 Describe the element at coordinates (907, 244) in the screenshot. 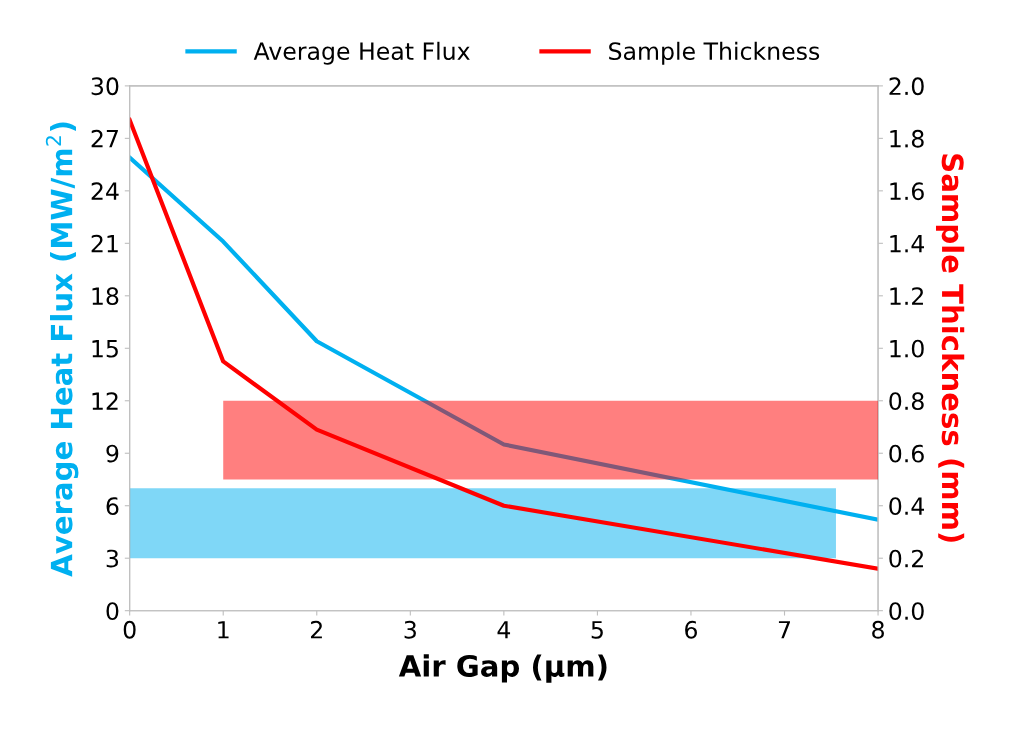

I see `y2-tick-label: 1.4` at that location.